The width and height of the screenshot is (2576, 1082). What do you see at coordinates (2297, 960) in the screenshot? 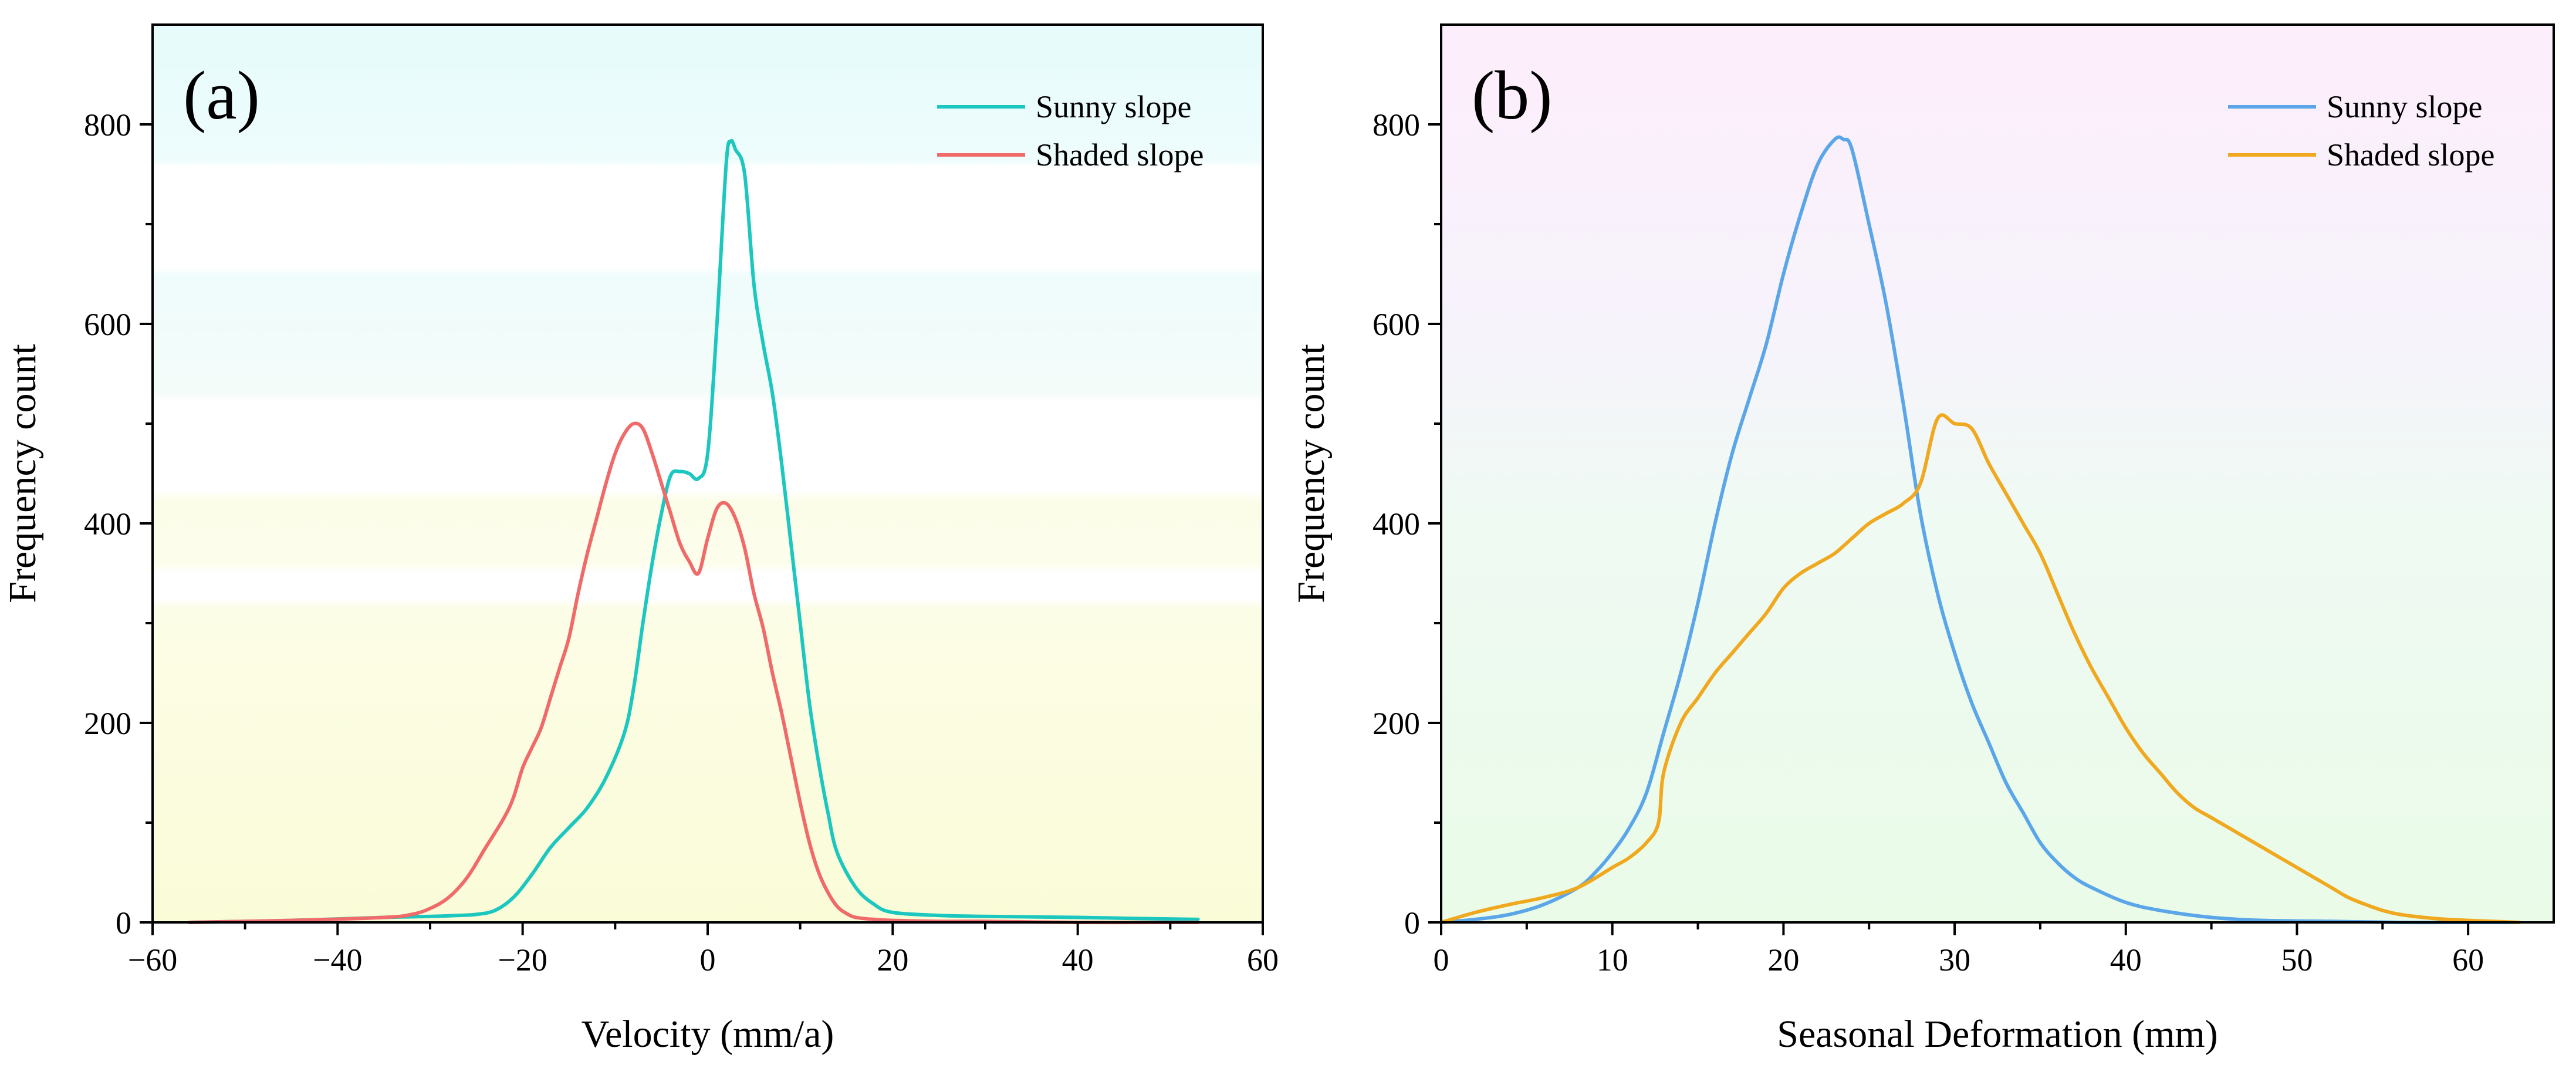
I see `x-tick-label: 50` at bounding box center [2297, 960].